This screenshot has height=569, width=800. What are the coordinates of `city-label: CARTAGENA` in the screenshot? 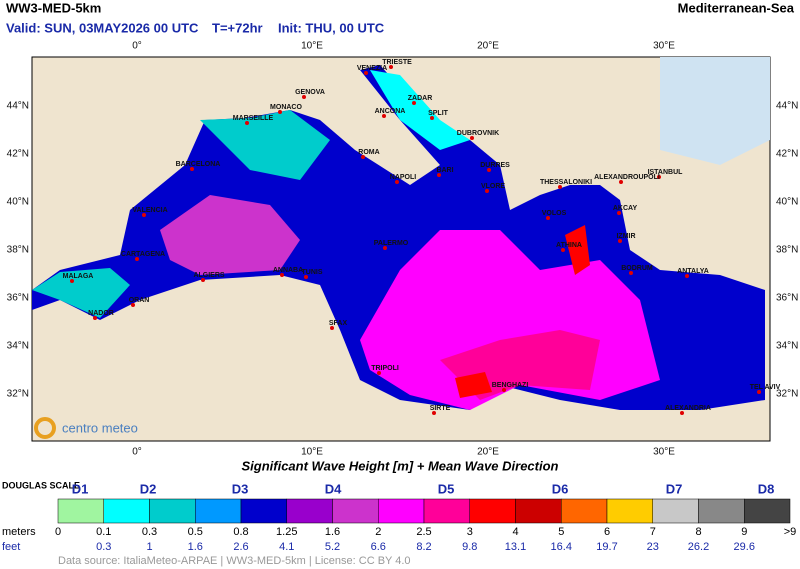 It's located at (143, 254).